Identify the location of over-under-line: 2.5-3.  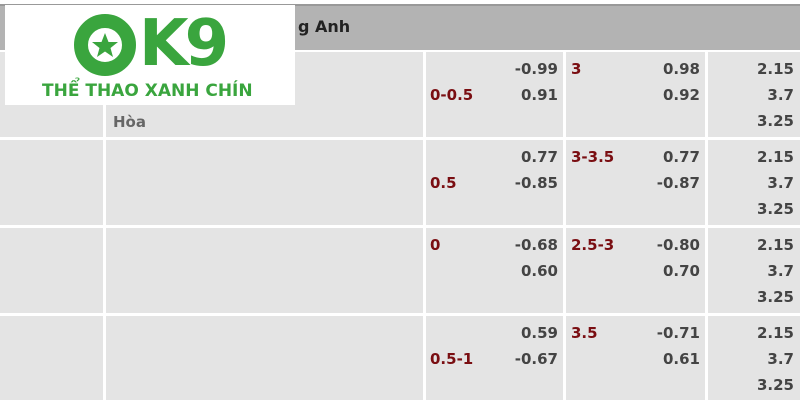
(593, 245).